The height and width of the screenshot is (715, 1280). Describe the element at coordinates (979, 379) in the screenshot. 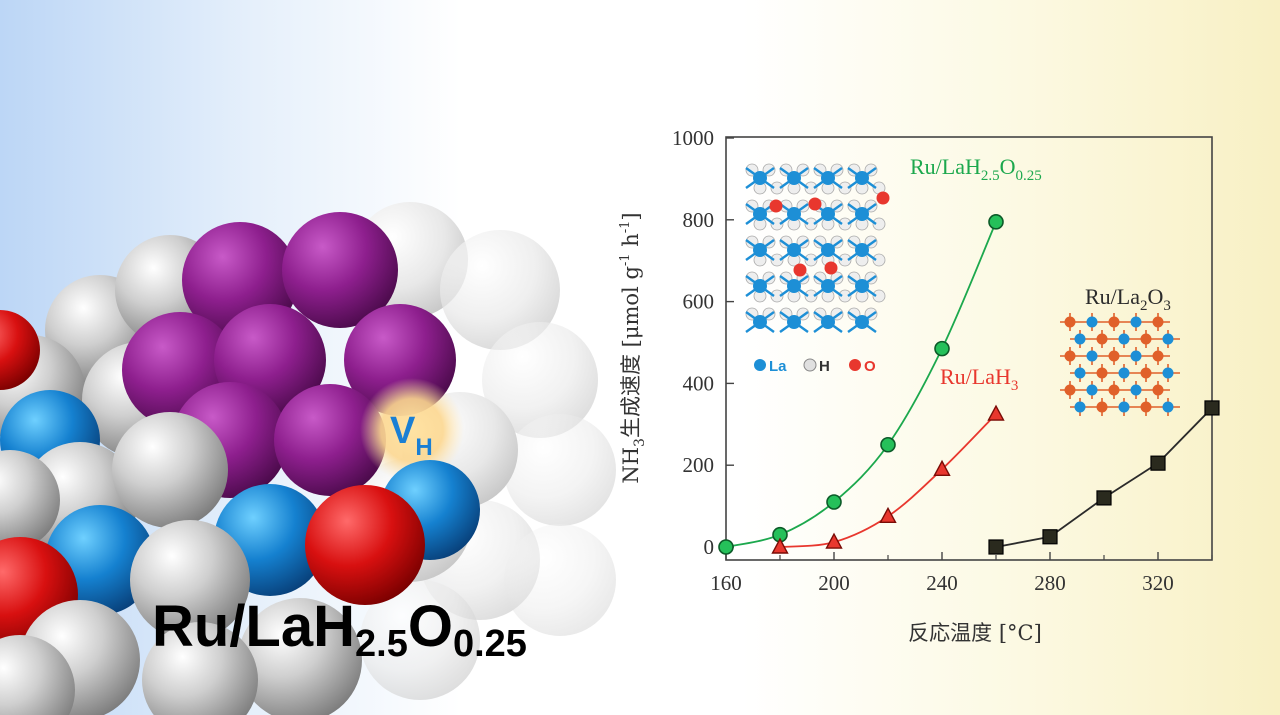

I see `series-label-ru-lah3: Ru/LaH3` at that location.